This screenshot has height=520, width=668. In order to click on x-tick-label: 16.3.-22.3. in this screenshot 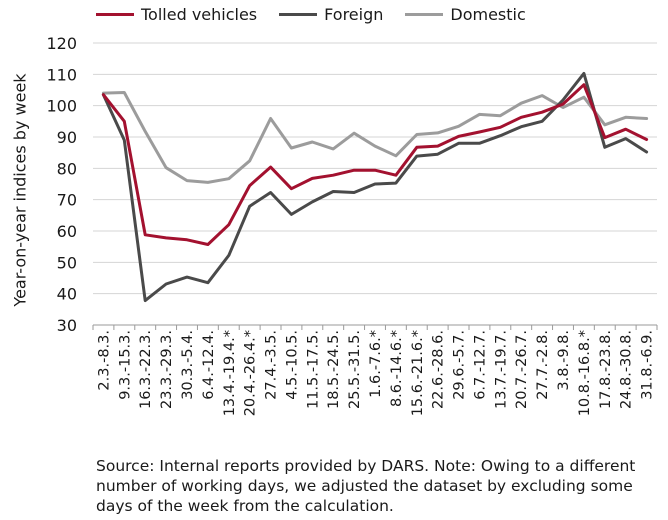, I will do `click(146, 369)`.